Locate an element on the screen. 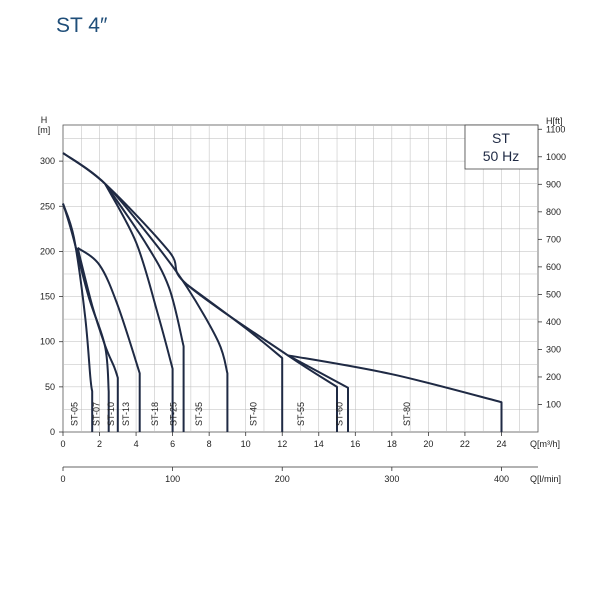 Image resolution: width=600 pixels, height=600 pixels. x2-tick-label: 300 is located at coordinates (391, 479).